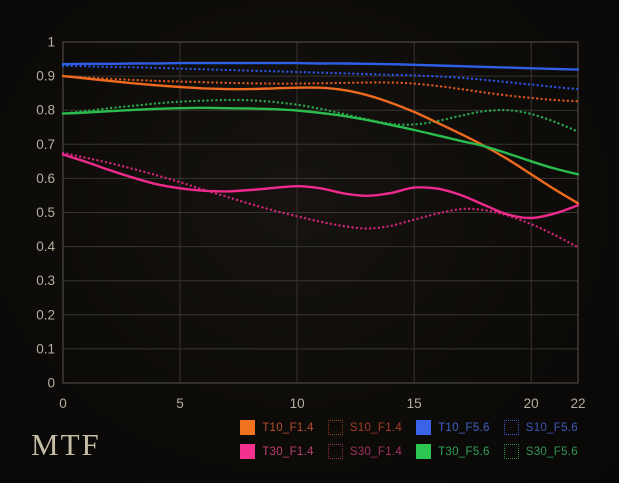 The height and width of the screenshot is (483, 619). What do you see at coordinates (45, 314) in the screenshot?
I see `y-tick-label: 0.2` at bounding box center [45, 314].